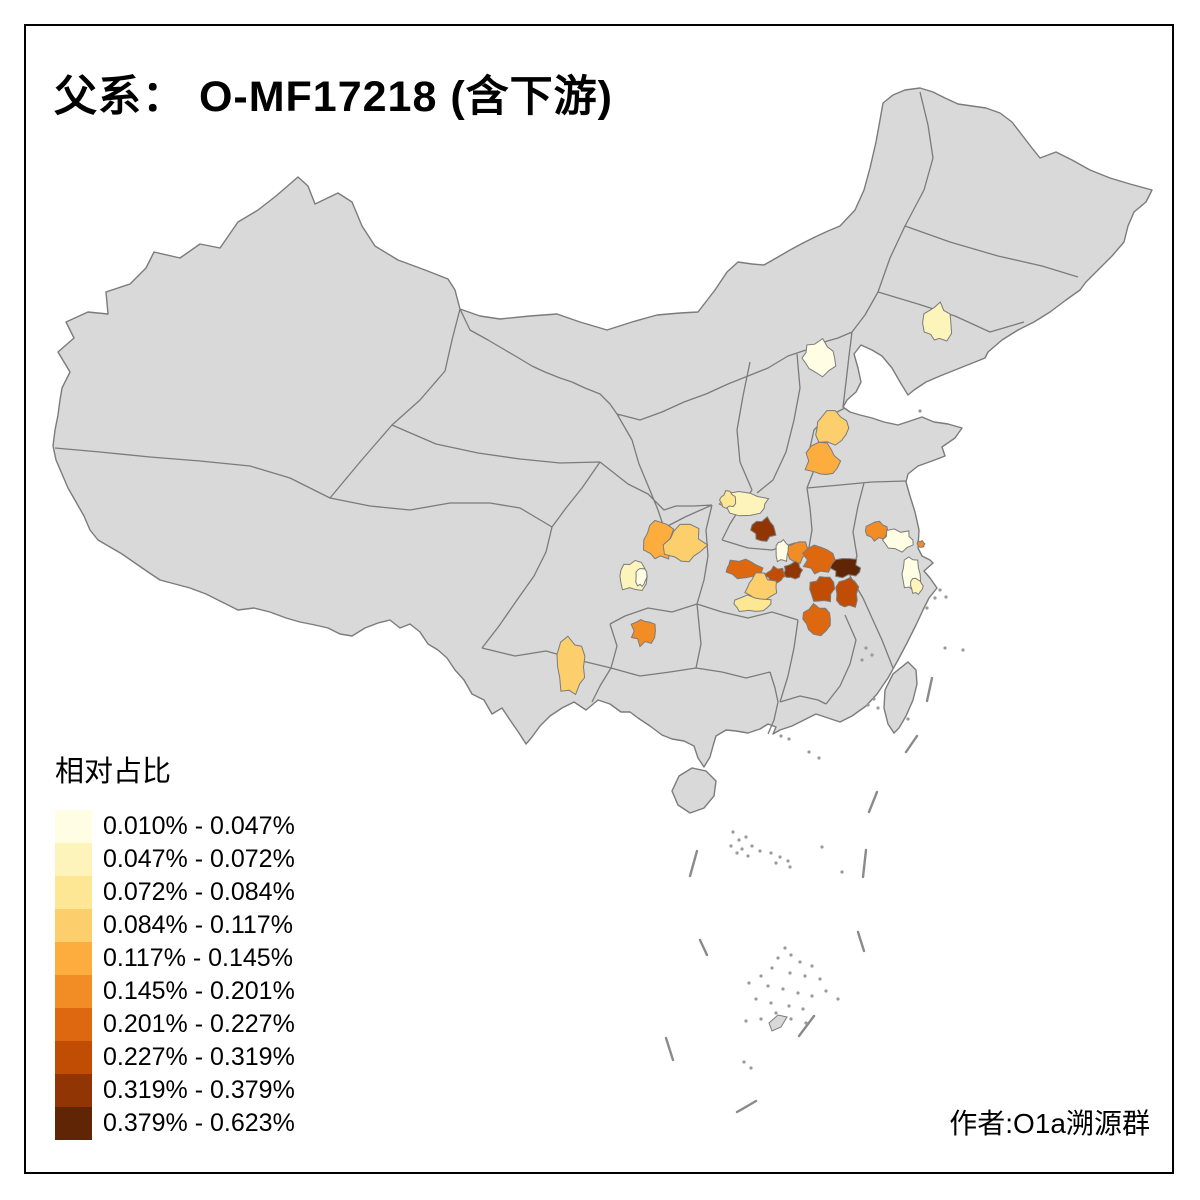 Image resolution: width=1200 pixels, height=1200 pixels. I want to click on legend-label: 0.145% - 0.201%, so click(199, 991).